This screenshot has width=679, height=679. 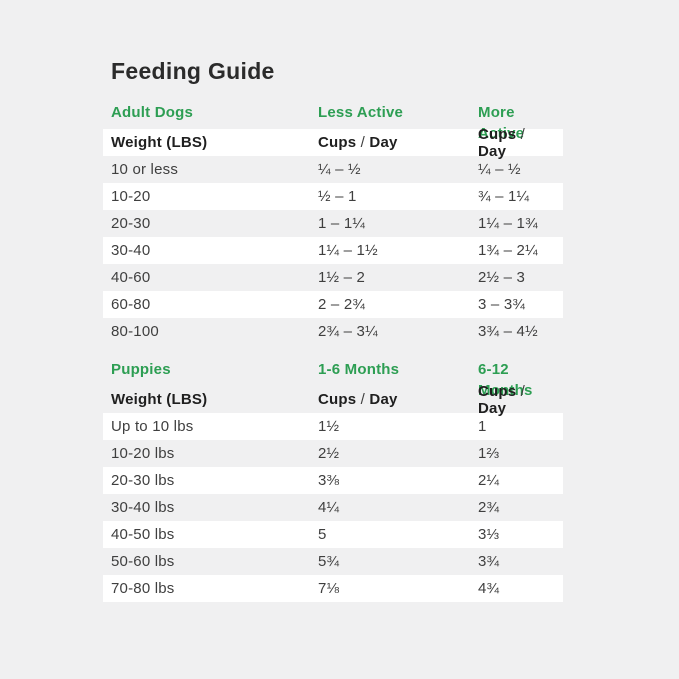 I want to click on cups-per-day-cell: 1, so click(x=482, y=426).